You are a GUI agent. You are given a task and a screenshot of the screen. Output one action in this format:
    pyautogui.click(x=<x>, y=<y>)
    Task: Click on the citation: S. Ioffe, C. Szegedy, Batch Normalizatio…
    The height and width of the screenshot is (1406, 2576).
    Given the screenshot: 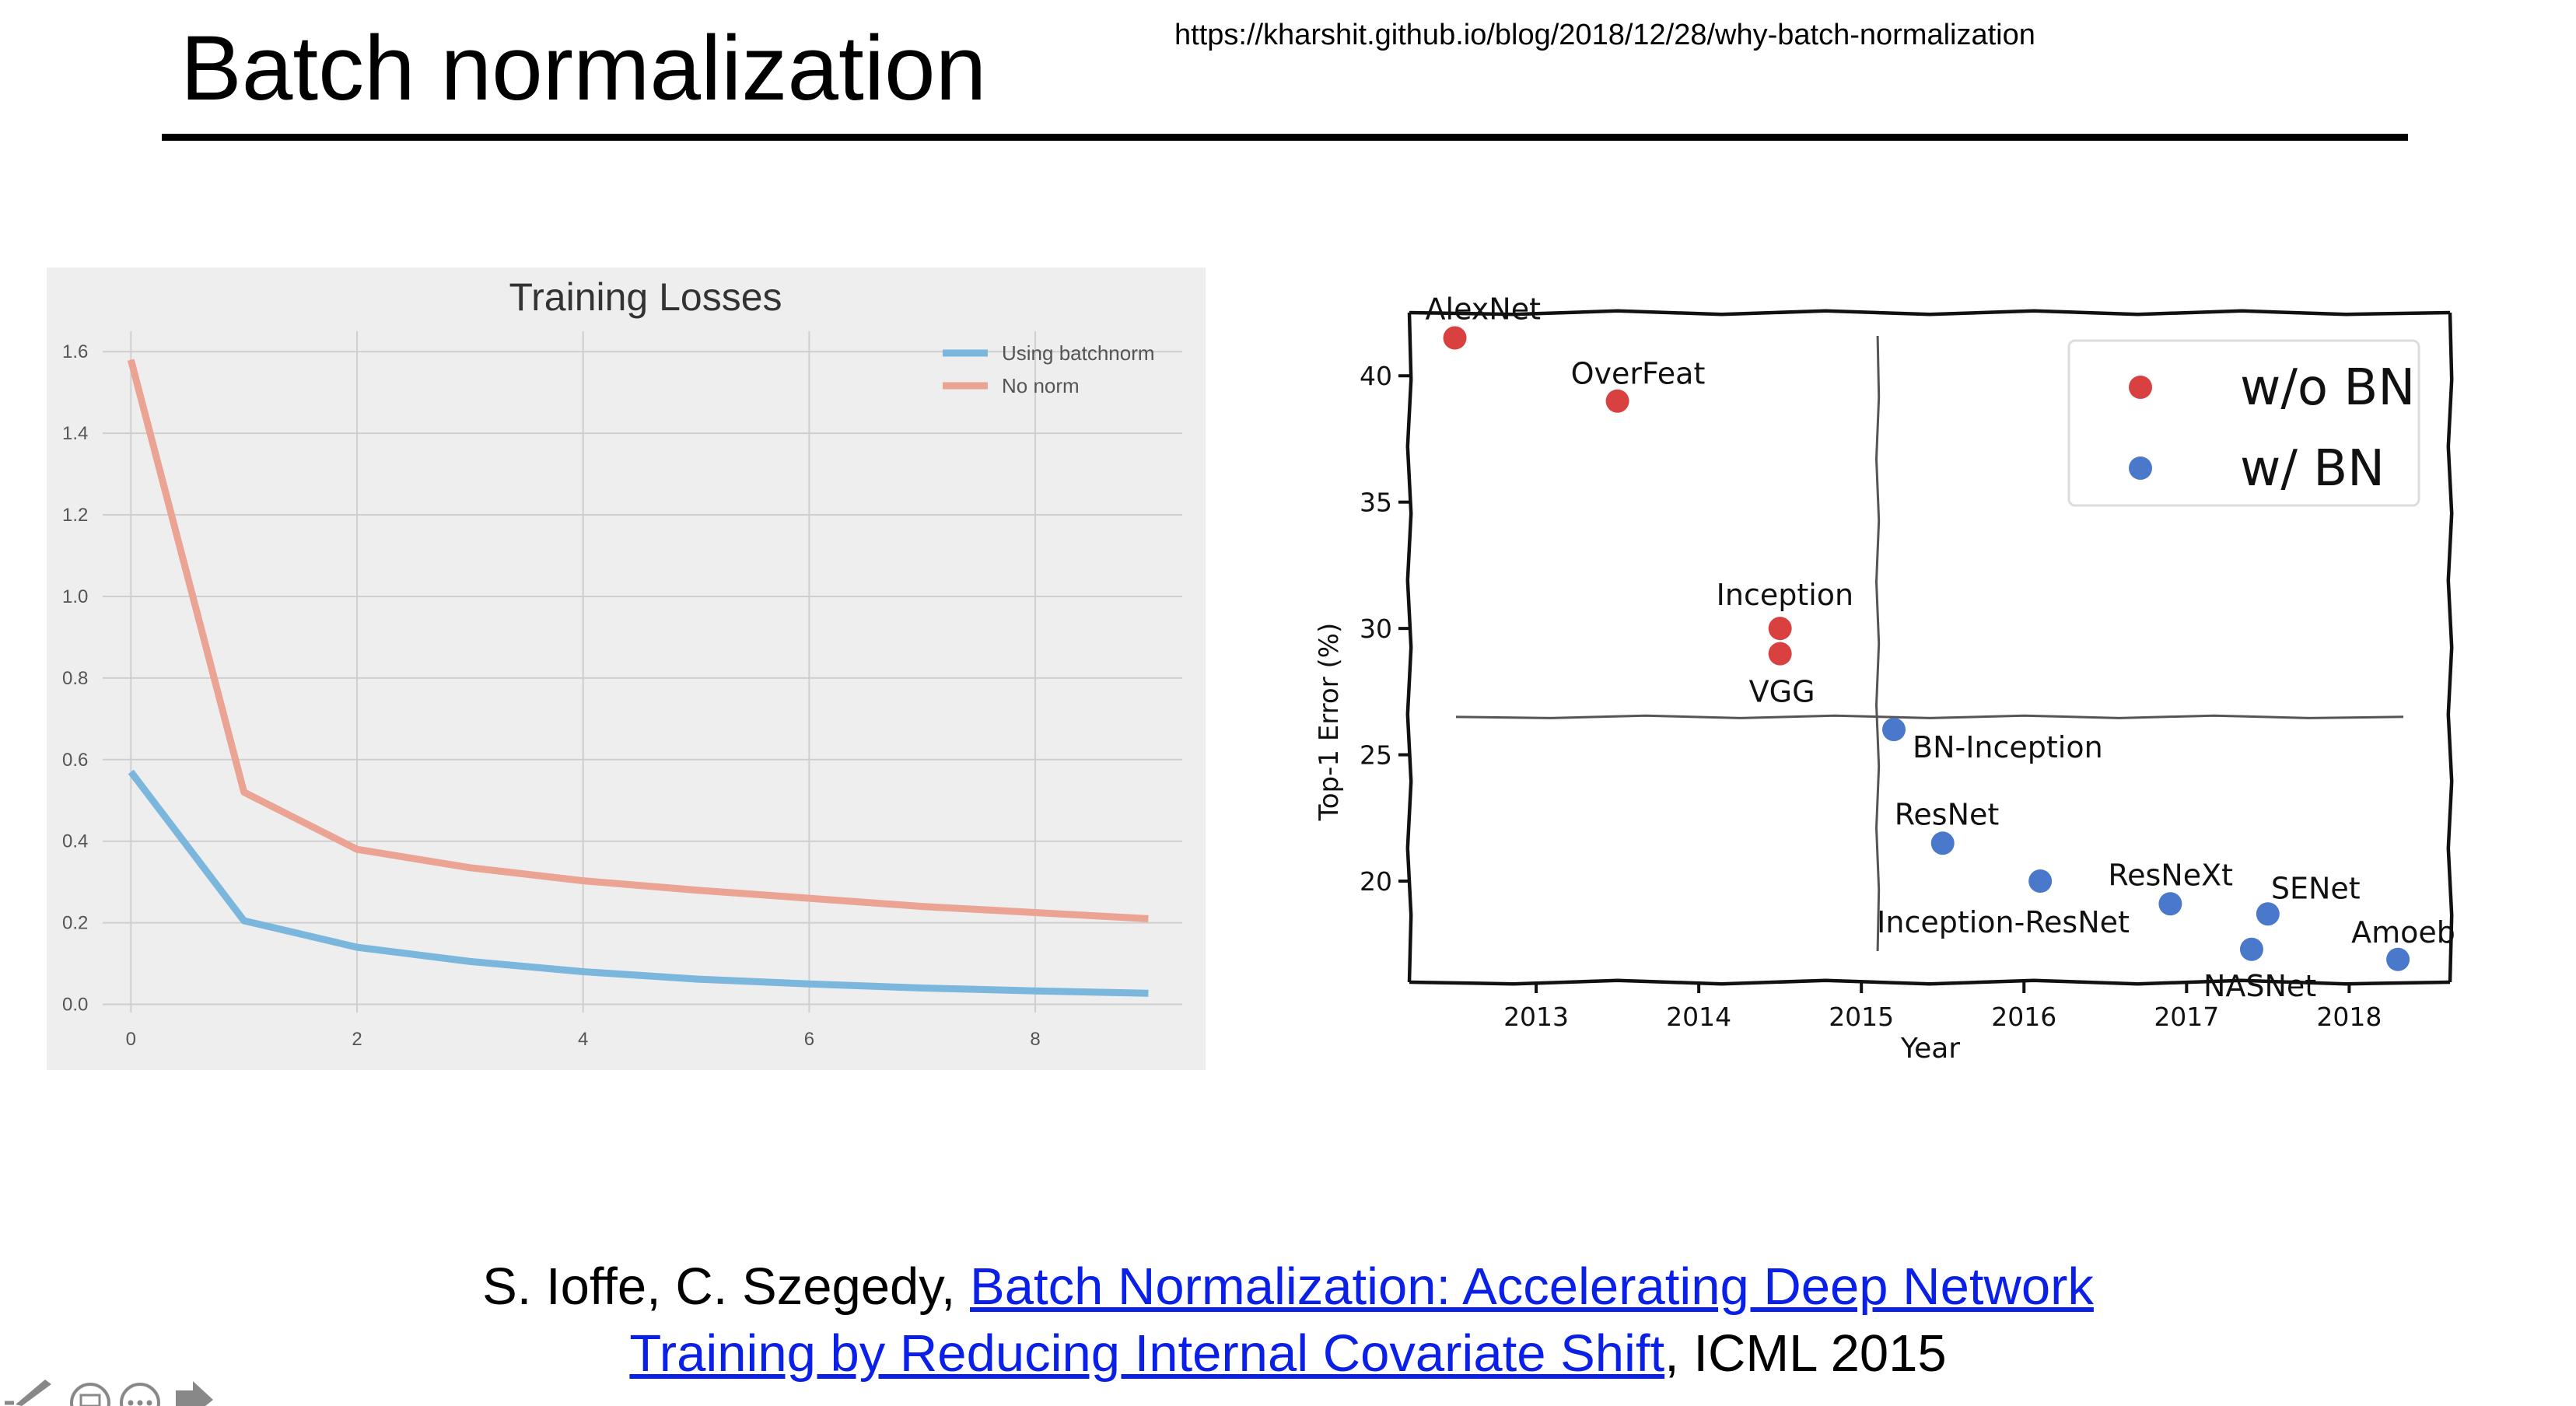 What is the action you would take?
    pyautogui.click(x=1288, y=1320)
    